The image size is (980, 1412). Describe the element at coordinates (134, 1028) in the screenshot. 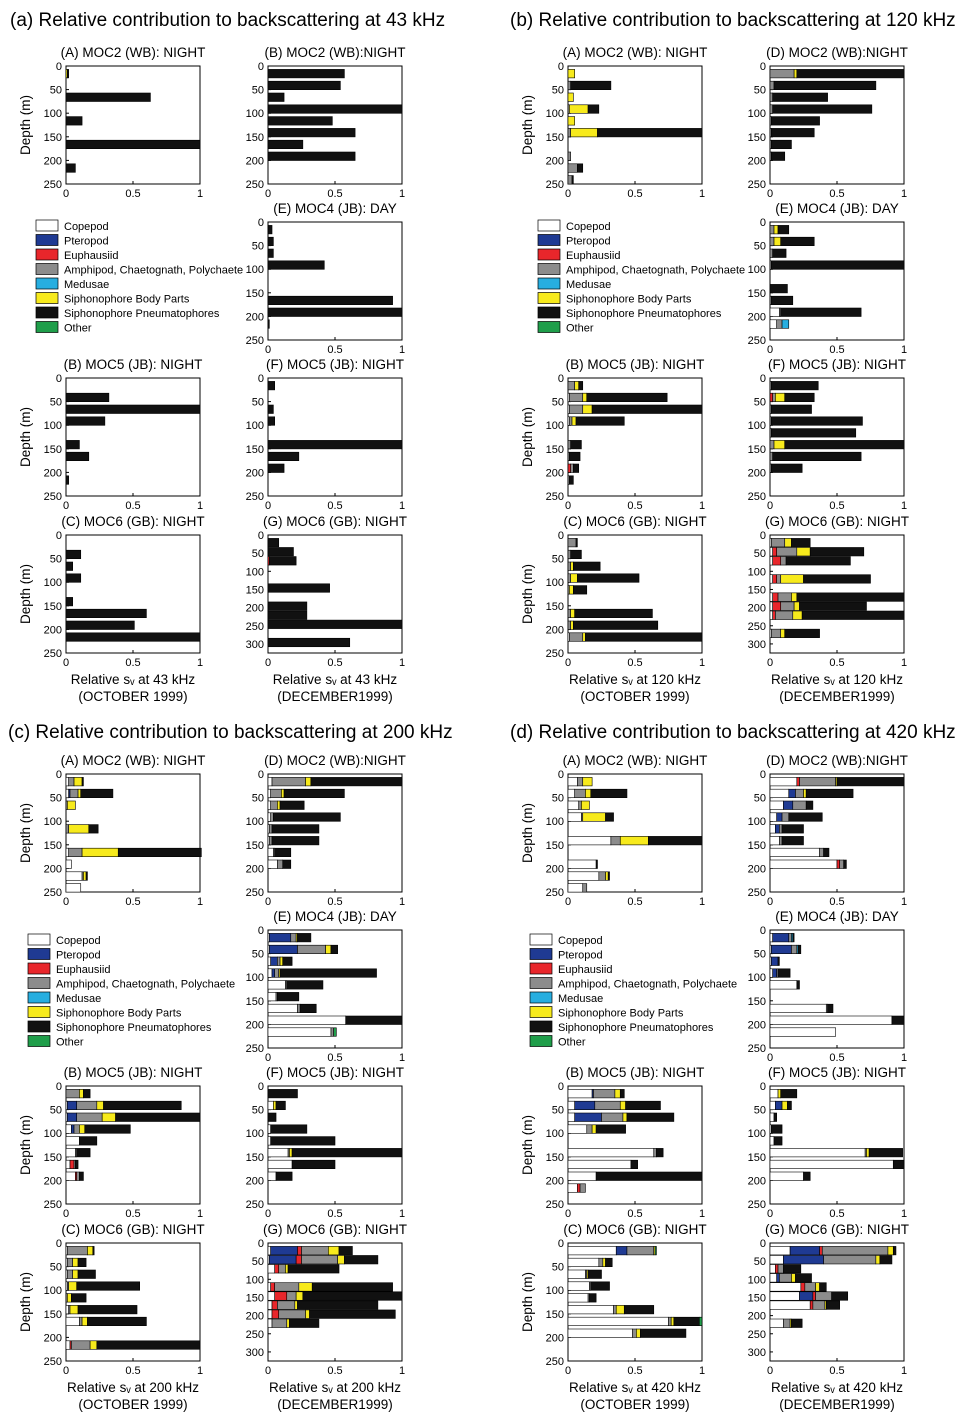

I see `legend-label: Siphonophore Pneumatophores` at that location.